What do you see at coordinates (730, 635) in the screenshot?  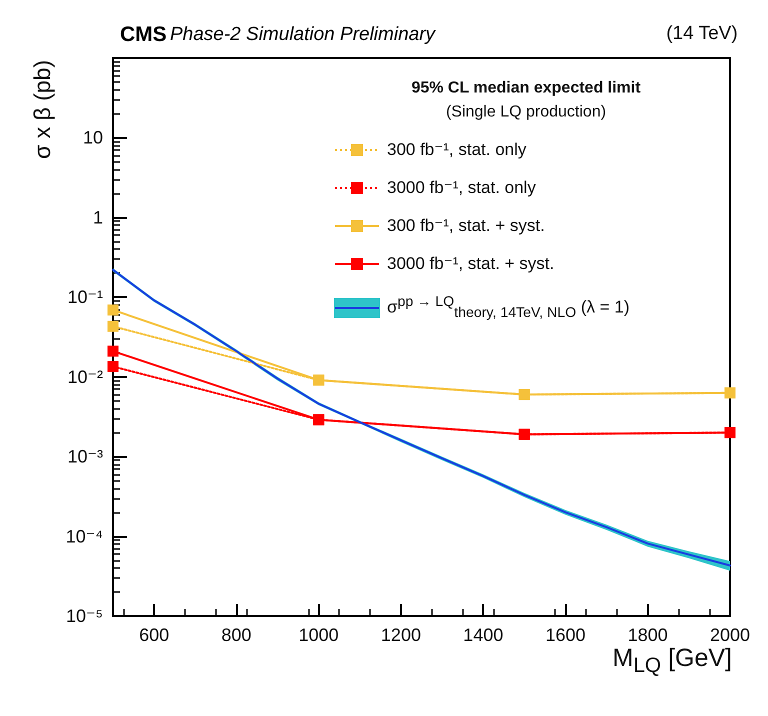 I see `x-tick-label: 2000` at bounding box center [730, 635].